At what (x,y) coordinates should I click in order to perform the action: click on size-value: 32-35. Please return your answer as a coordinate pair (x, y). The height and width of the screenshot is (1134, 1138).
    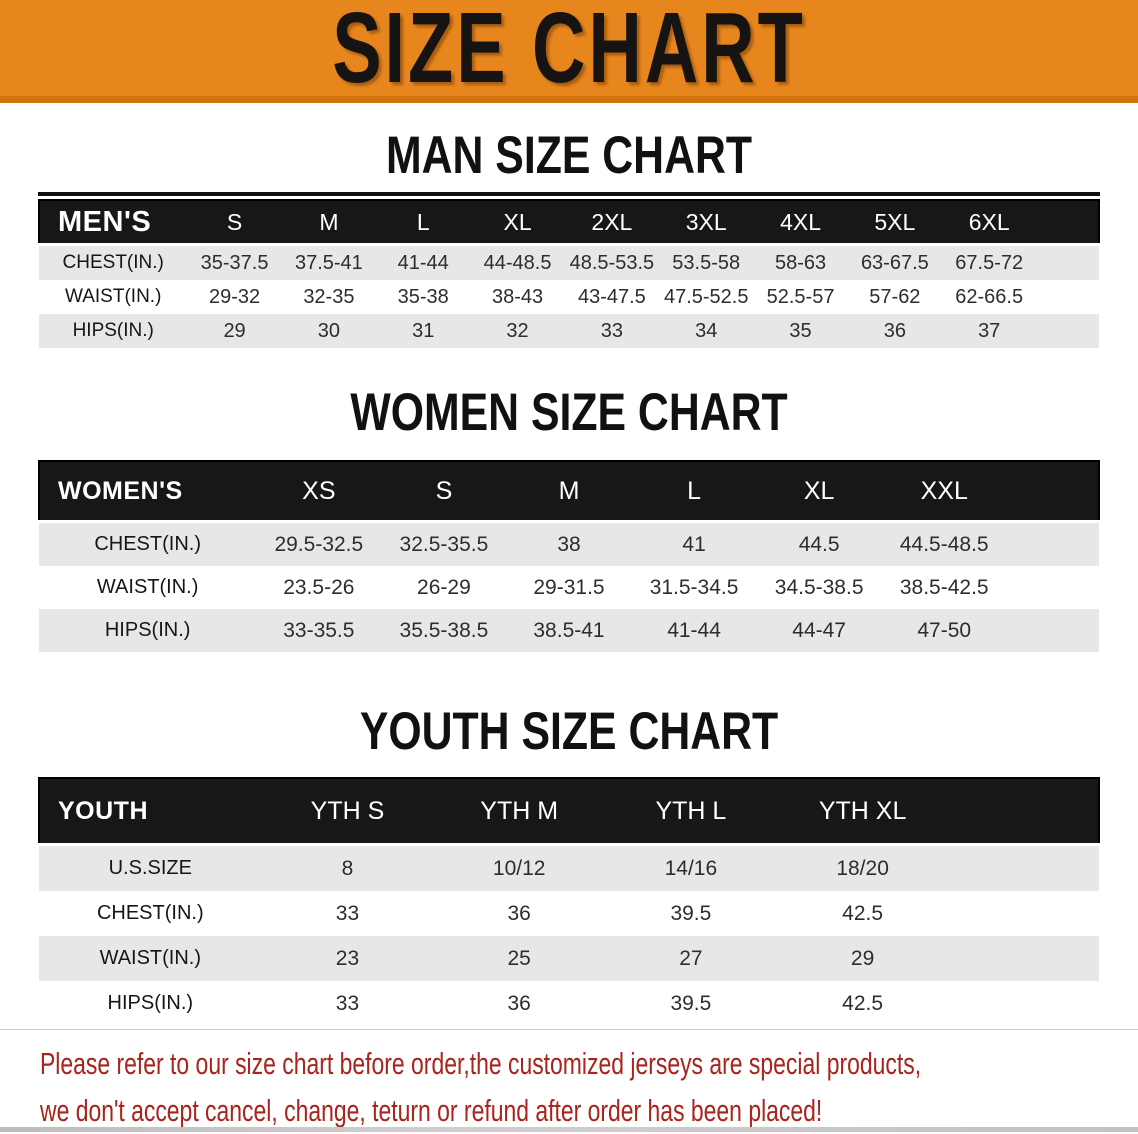
    Looking at the image, I should click on (329, 297).